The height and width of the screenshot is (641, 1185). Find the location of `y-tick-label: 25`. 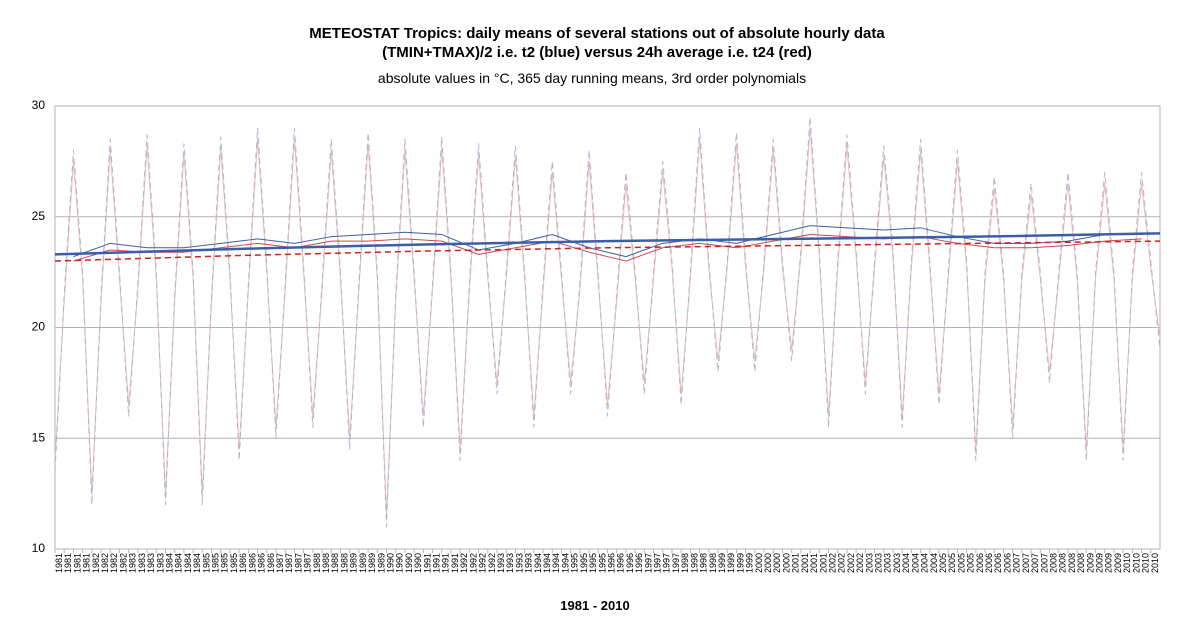

y-tick-label: 25 is located at coordinates (39, 216).